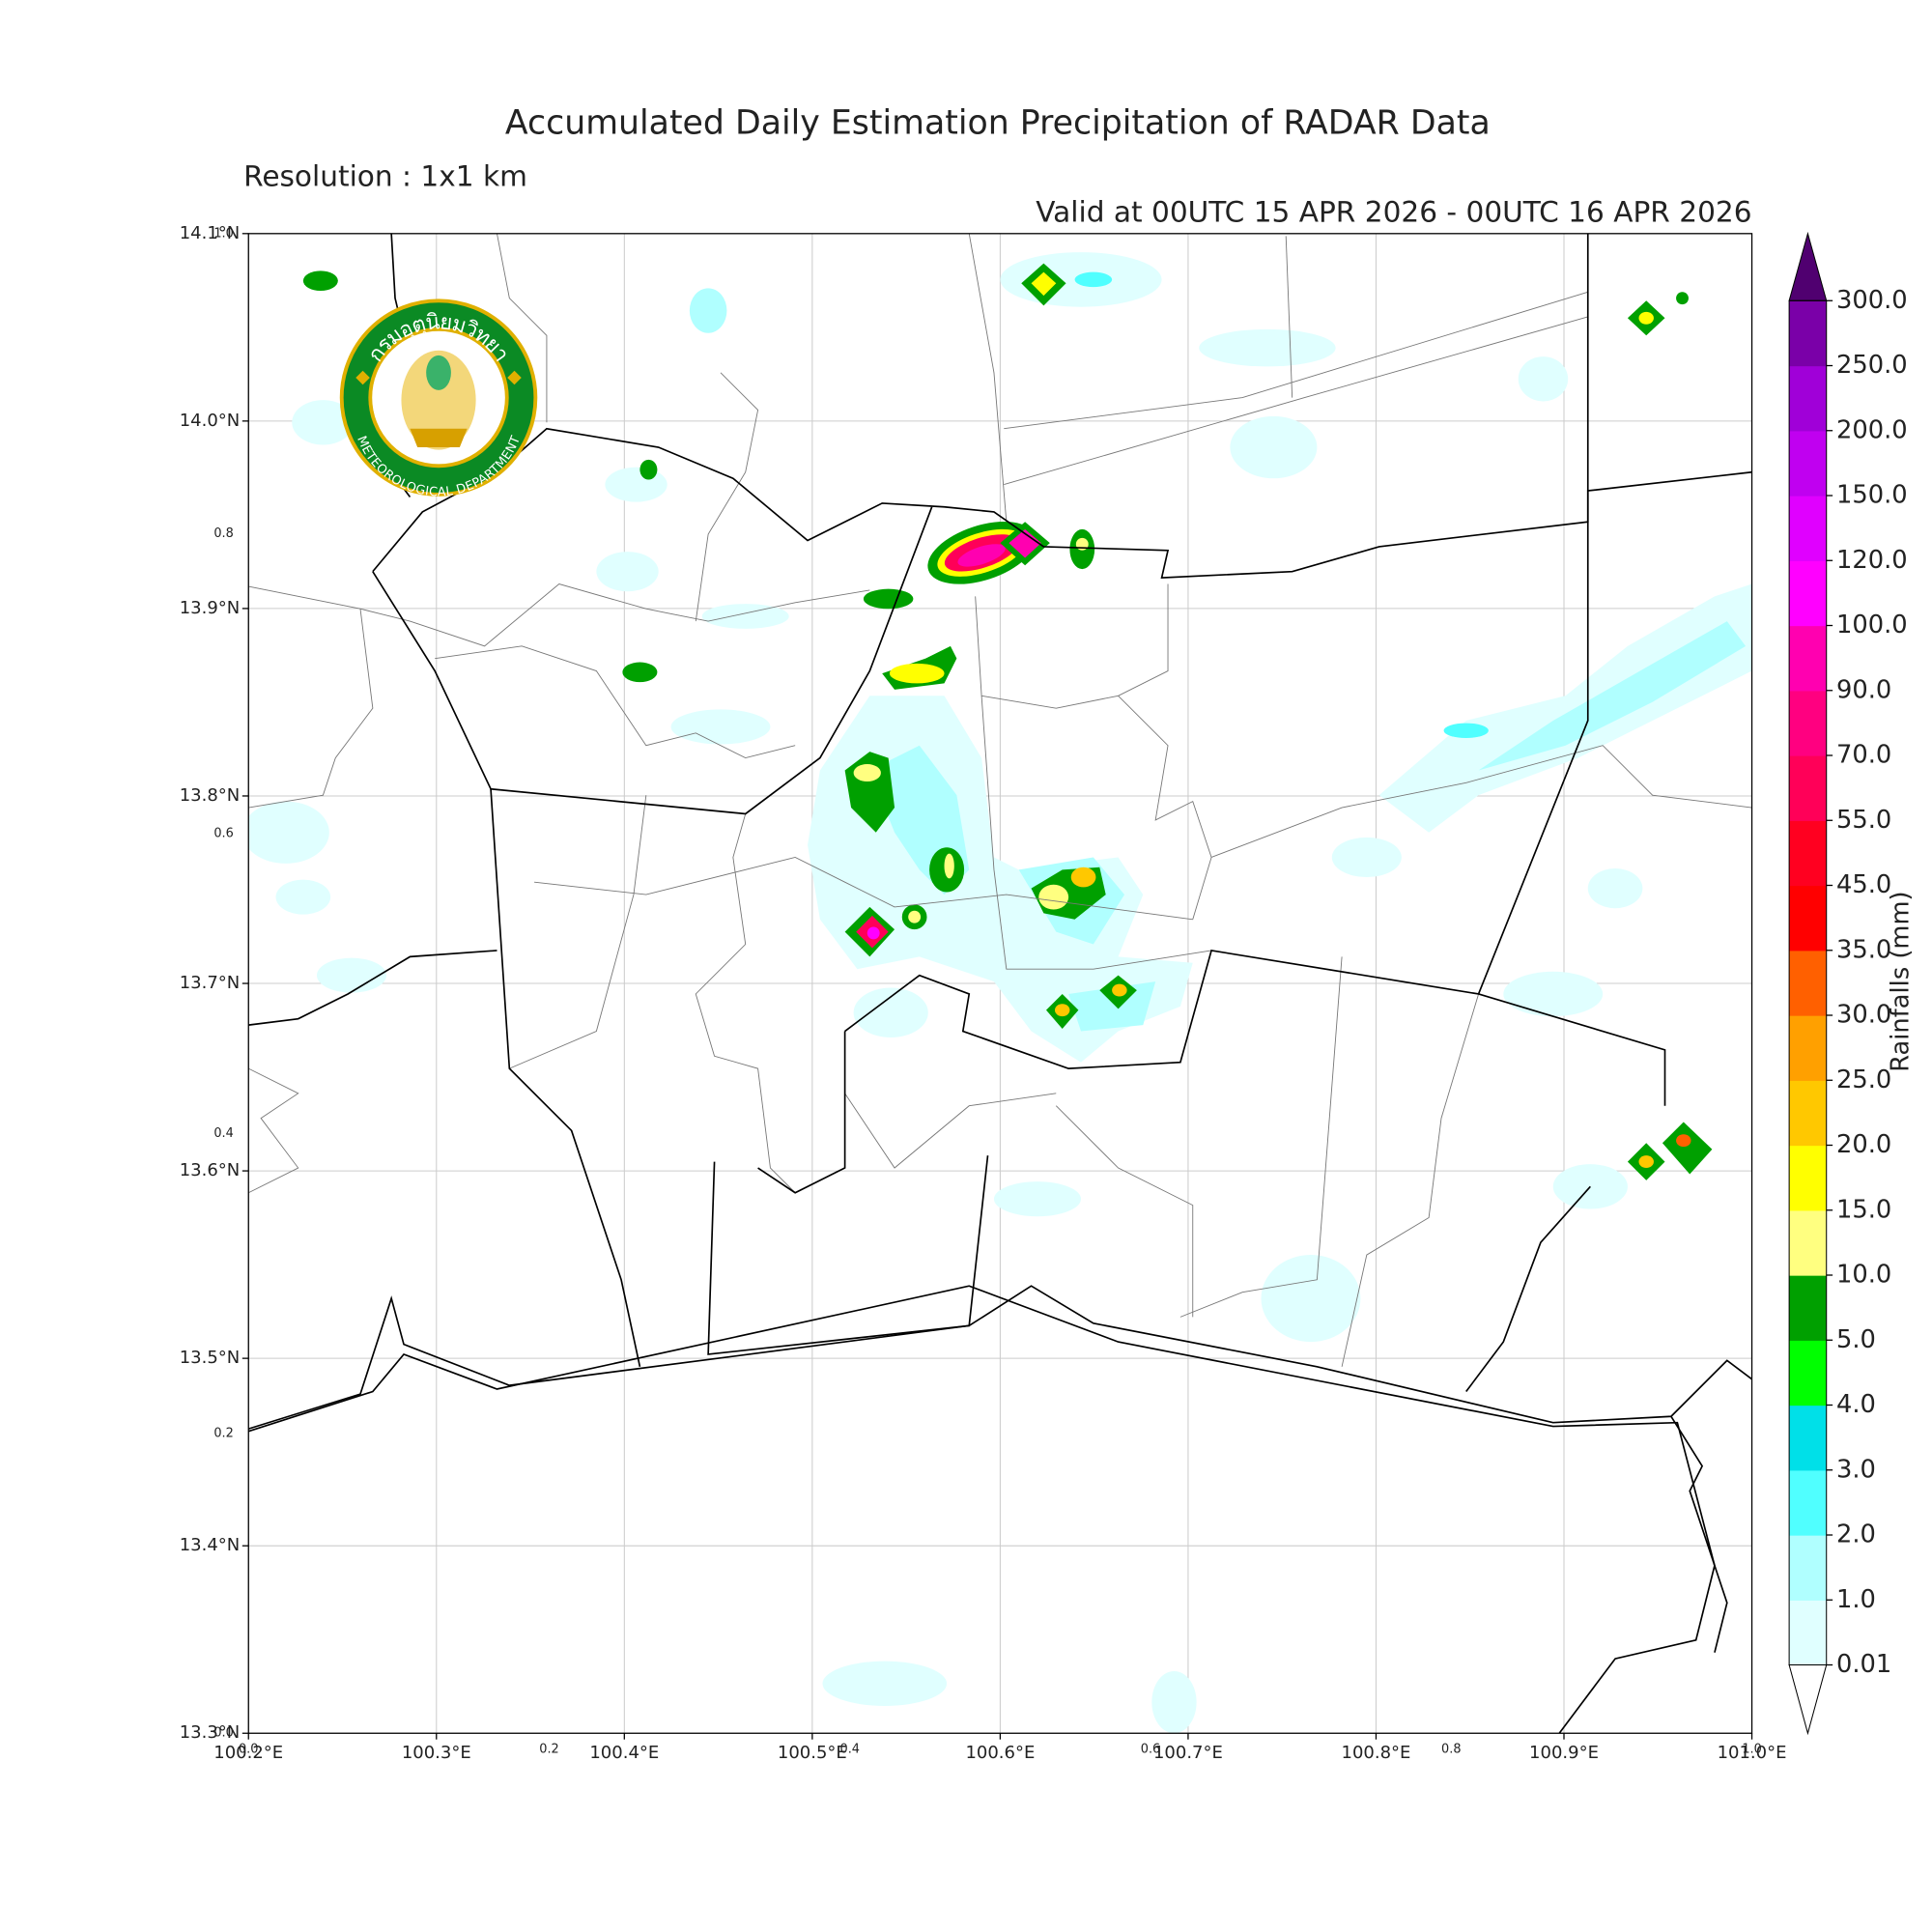 Image resolution: width=1932 pixels, height=1932 pixels. I want to click on colorbar-tick-label: 2.0, so click(1856, 1534).